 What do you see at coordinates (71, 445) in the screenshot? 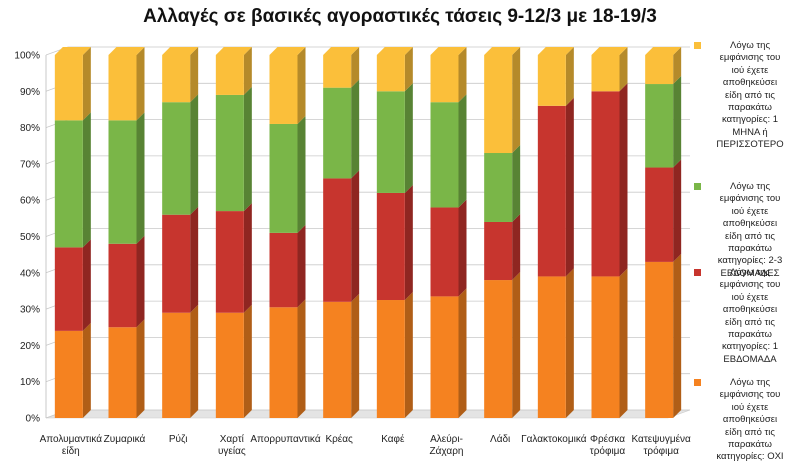
I see `x-tick-label: Απολυμαντικά είδη` at bounding box center [71, 445].